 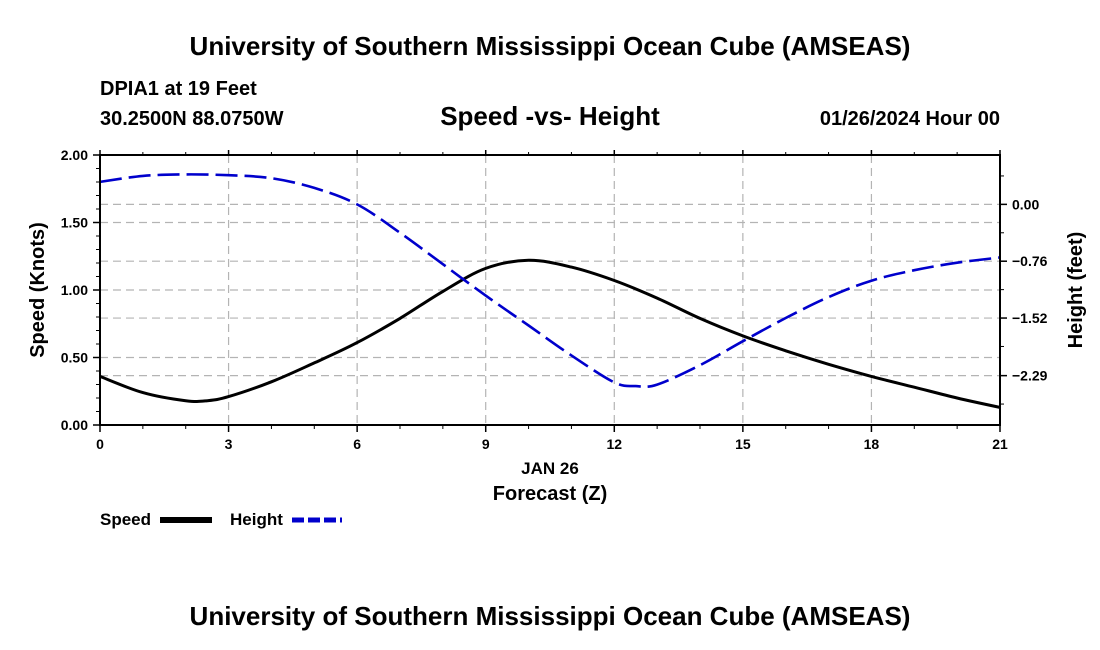 What do you see at coordinates (1000, 444) in the screenshot?
I see `x-tick-label: 21` at bounding box center [1000, 444].